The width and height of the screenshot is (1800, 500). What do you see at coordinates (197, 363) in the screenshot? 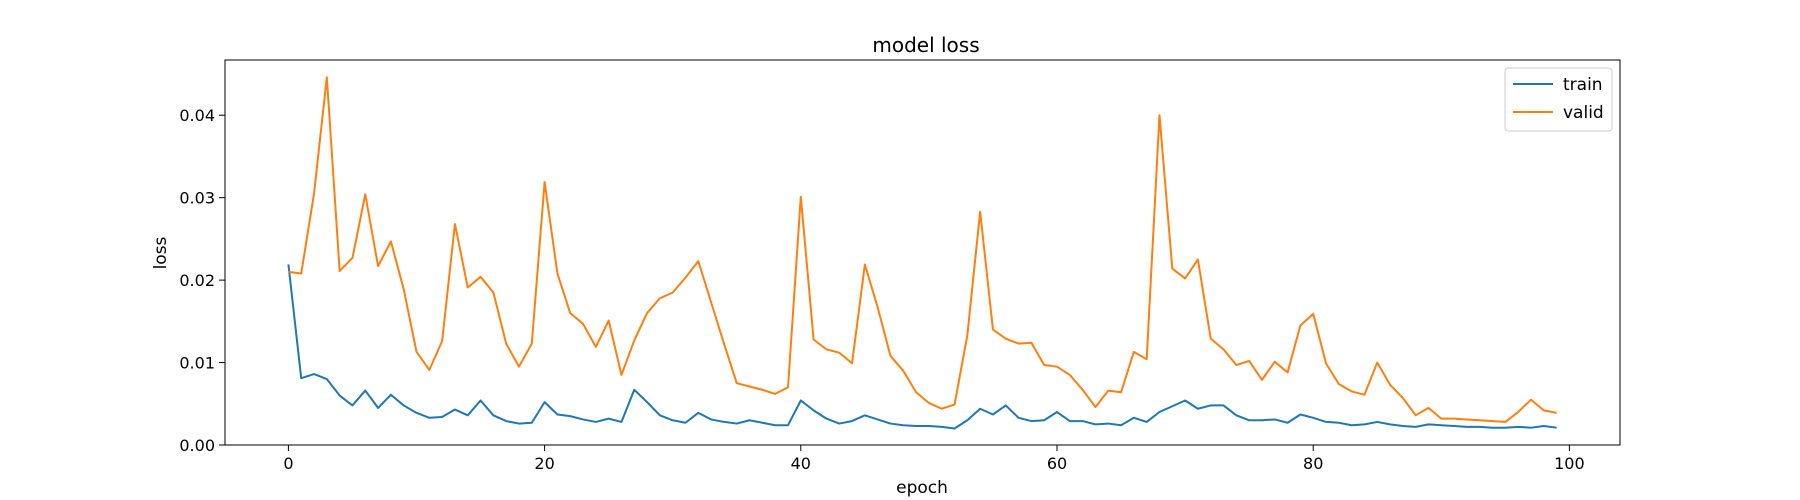
I see `y-tick-label: 0.01` at bounding box center [197, 363].